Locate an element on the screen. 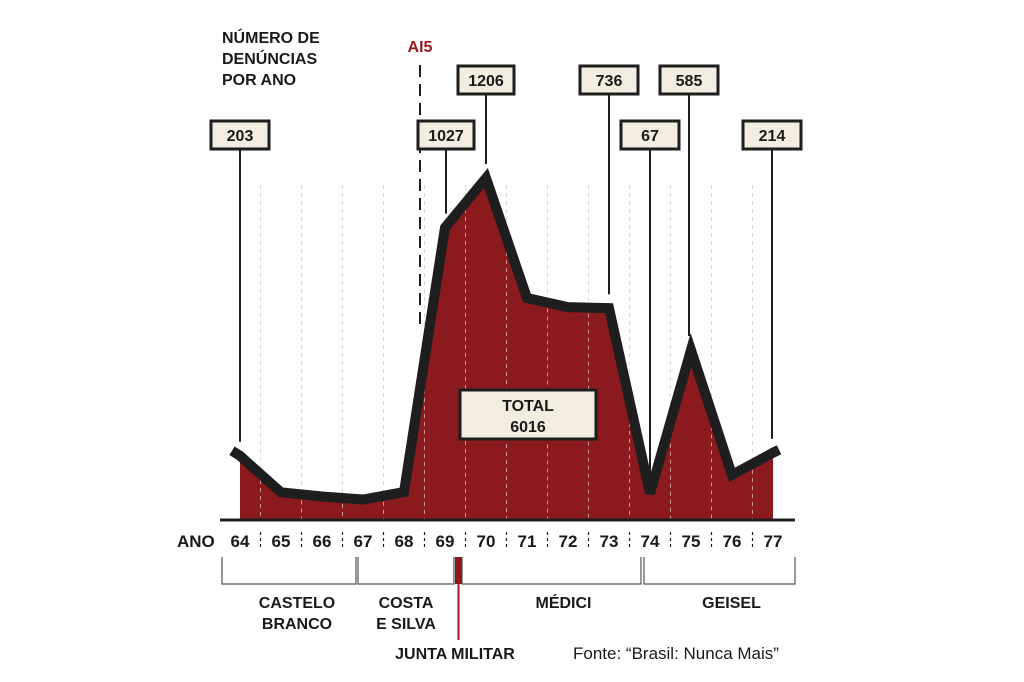 The image size is (1024, 682). x-tick-74: 74 is located at coordinates (650, 541).